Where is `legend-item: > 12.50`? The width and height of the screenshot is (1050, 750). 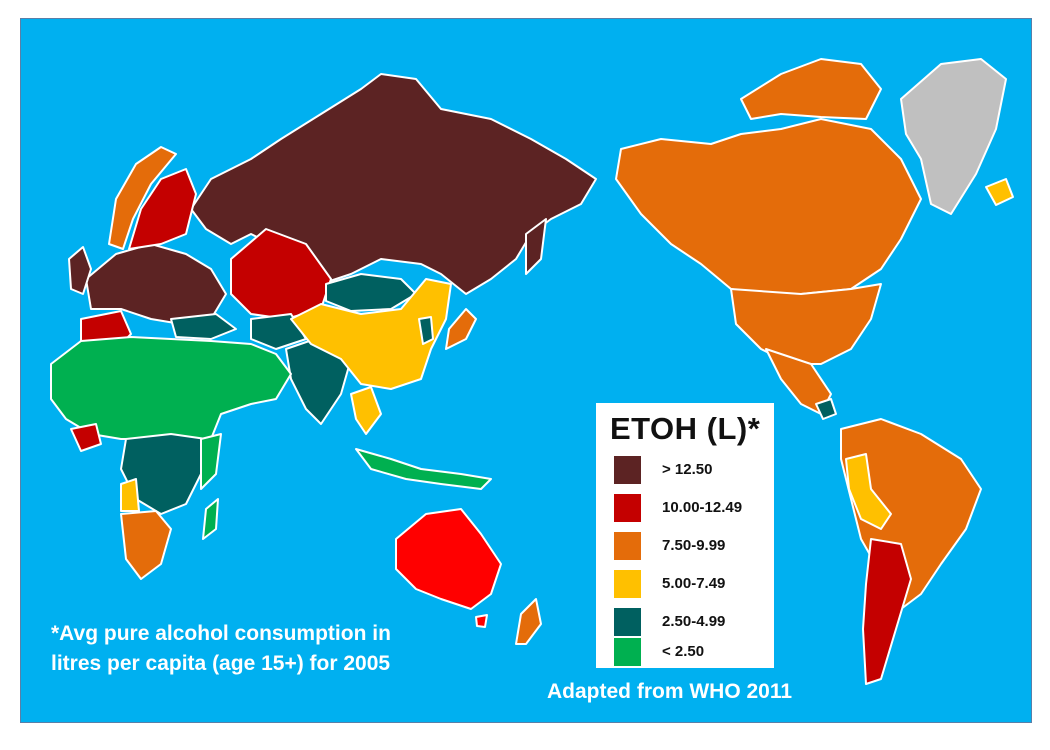 legend-item: > 12.50 is located at coordinates (694, 470).